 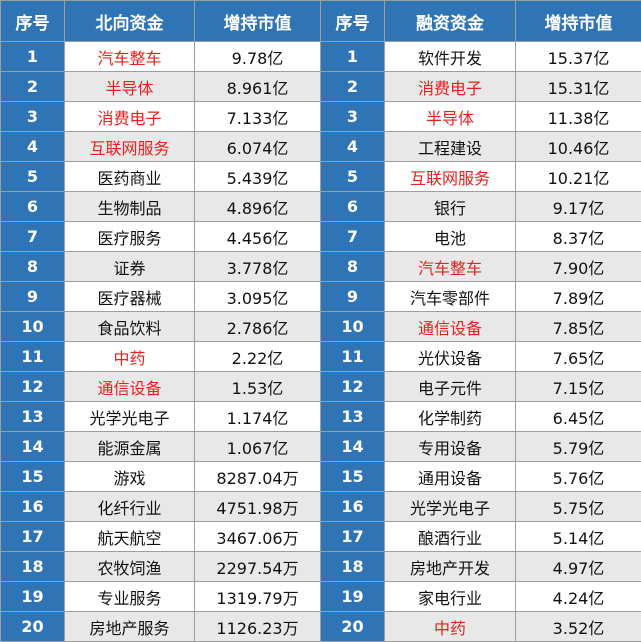 I want to click on northbound-sector-cell: 生物制品, so click(x=130, y=207).